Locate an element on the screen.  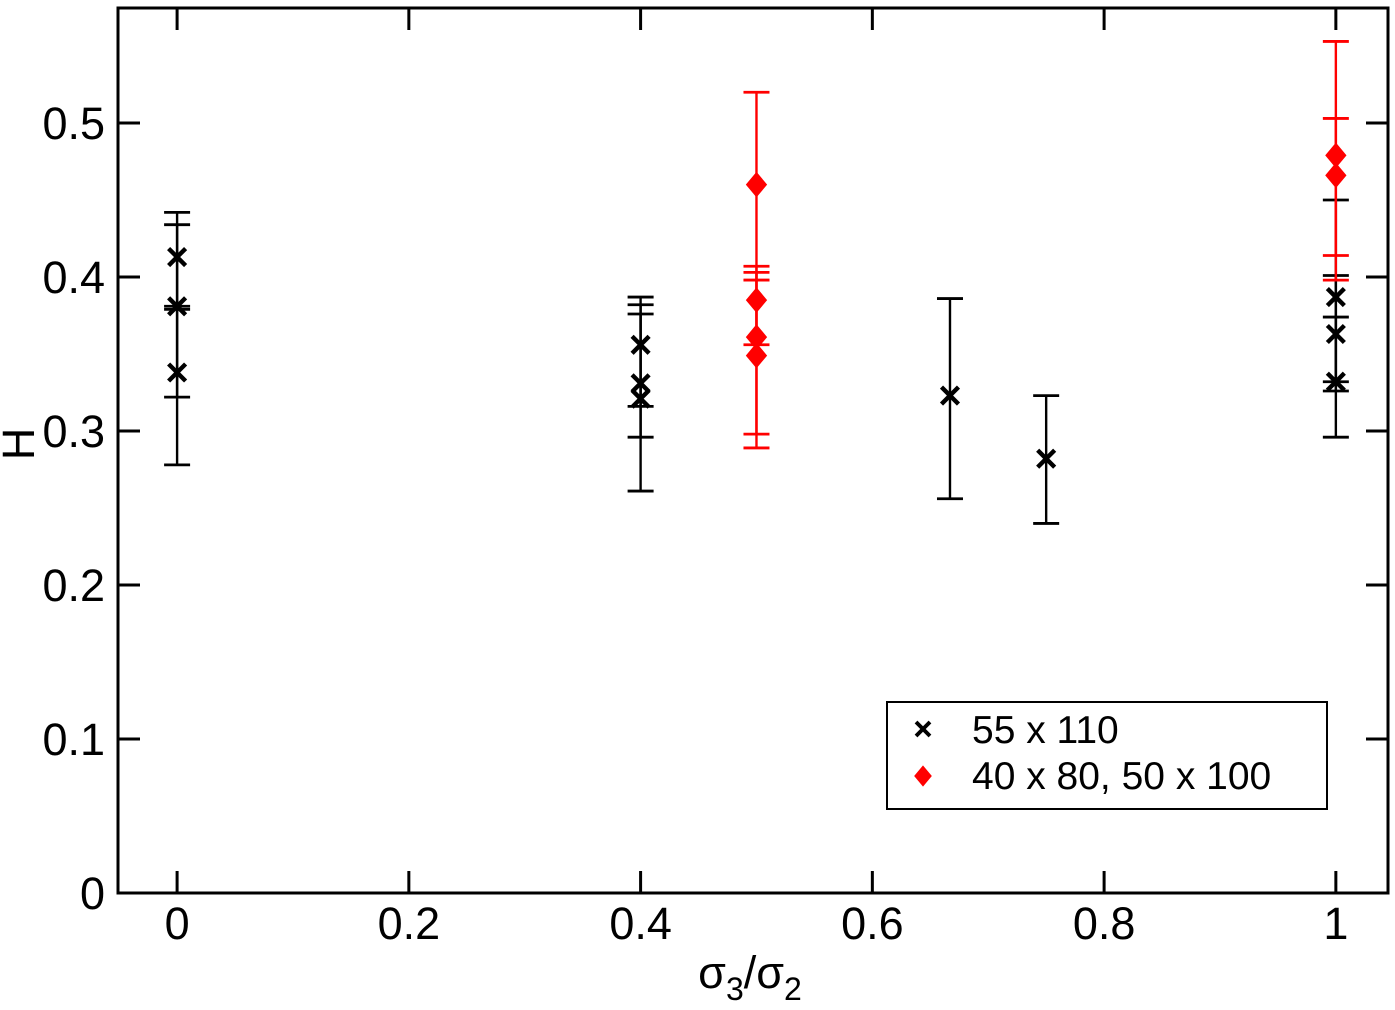
x-tick-label: 0.8 is located at coordinates (1104, 923).